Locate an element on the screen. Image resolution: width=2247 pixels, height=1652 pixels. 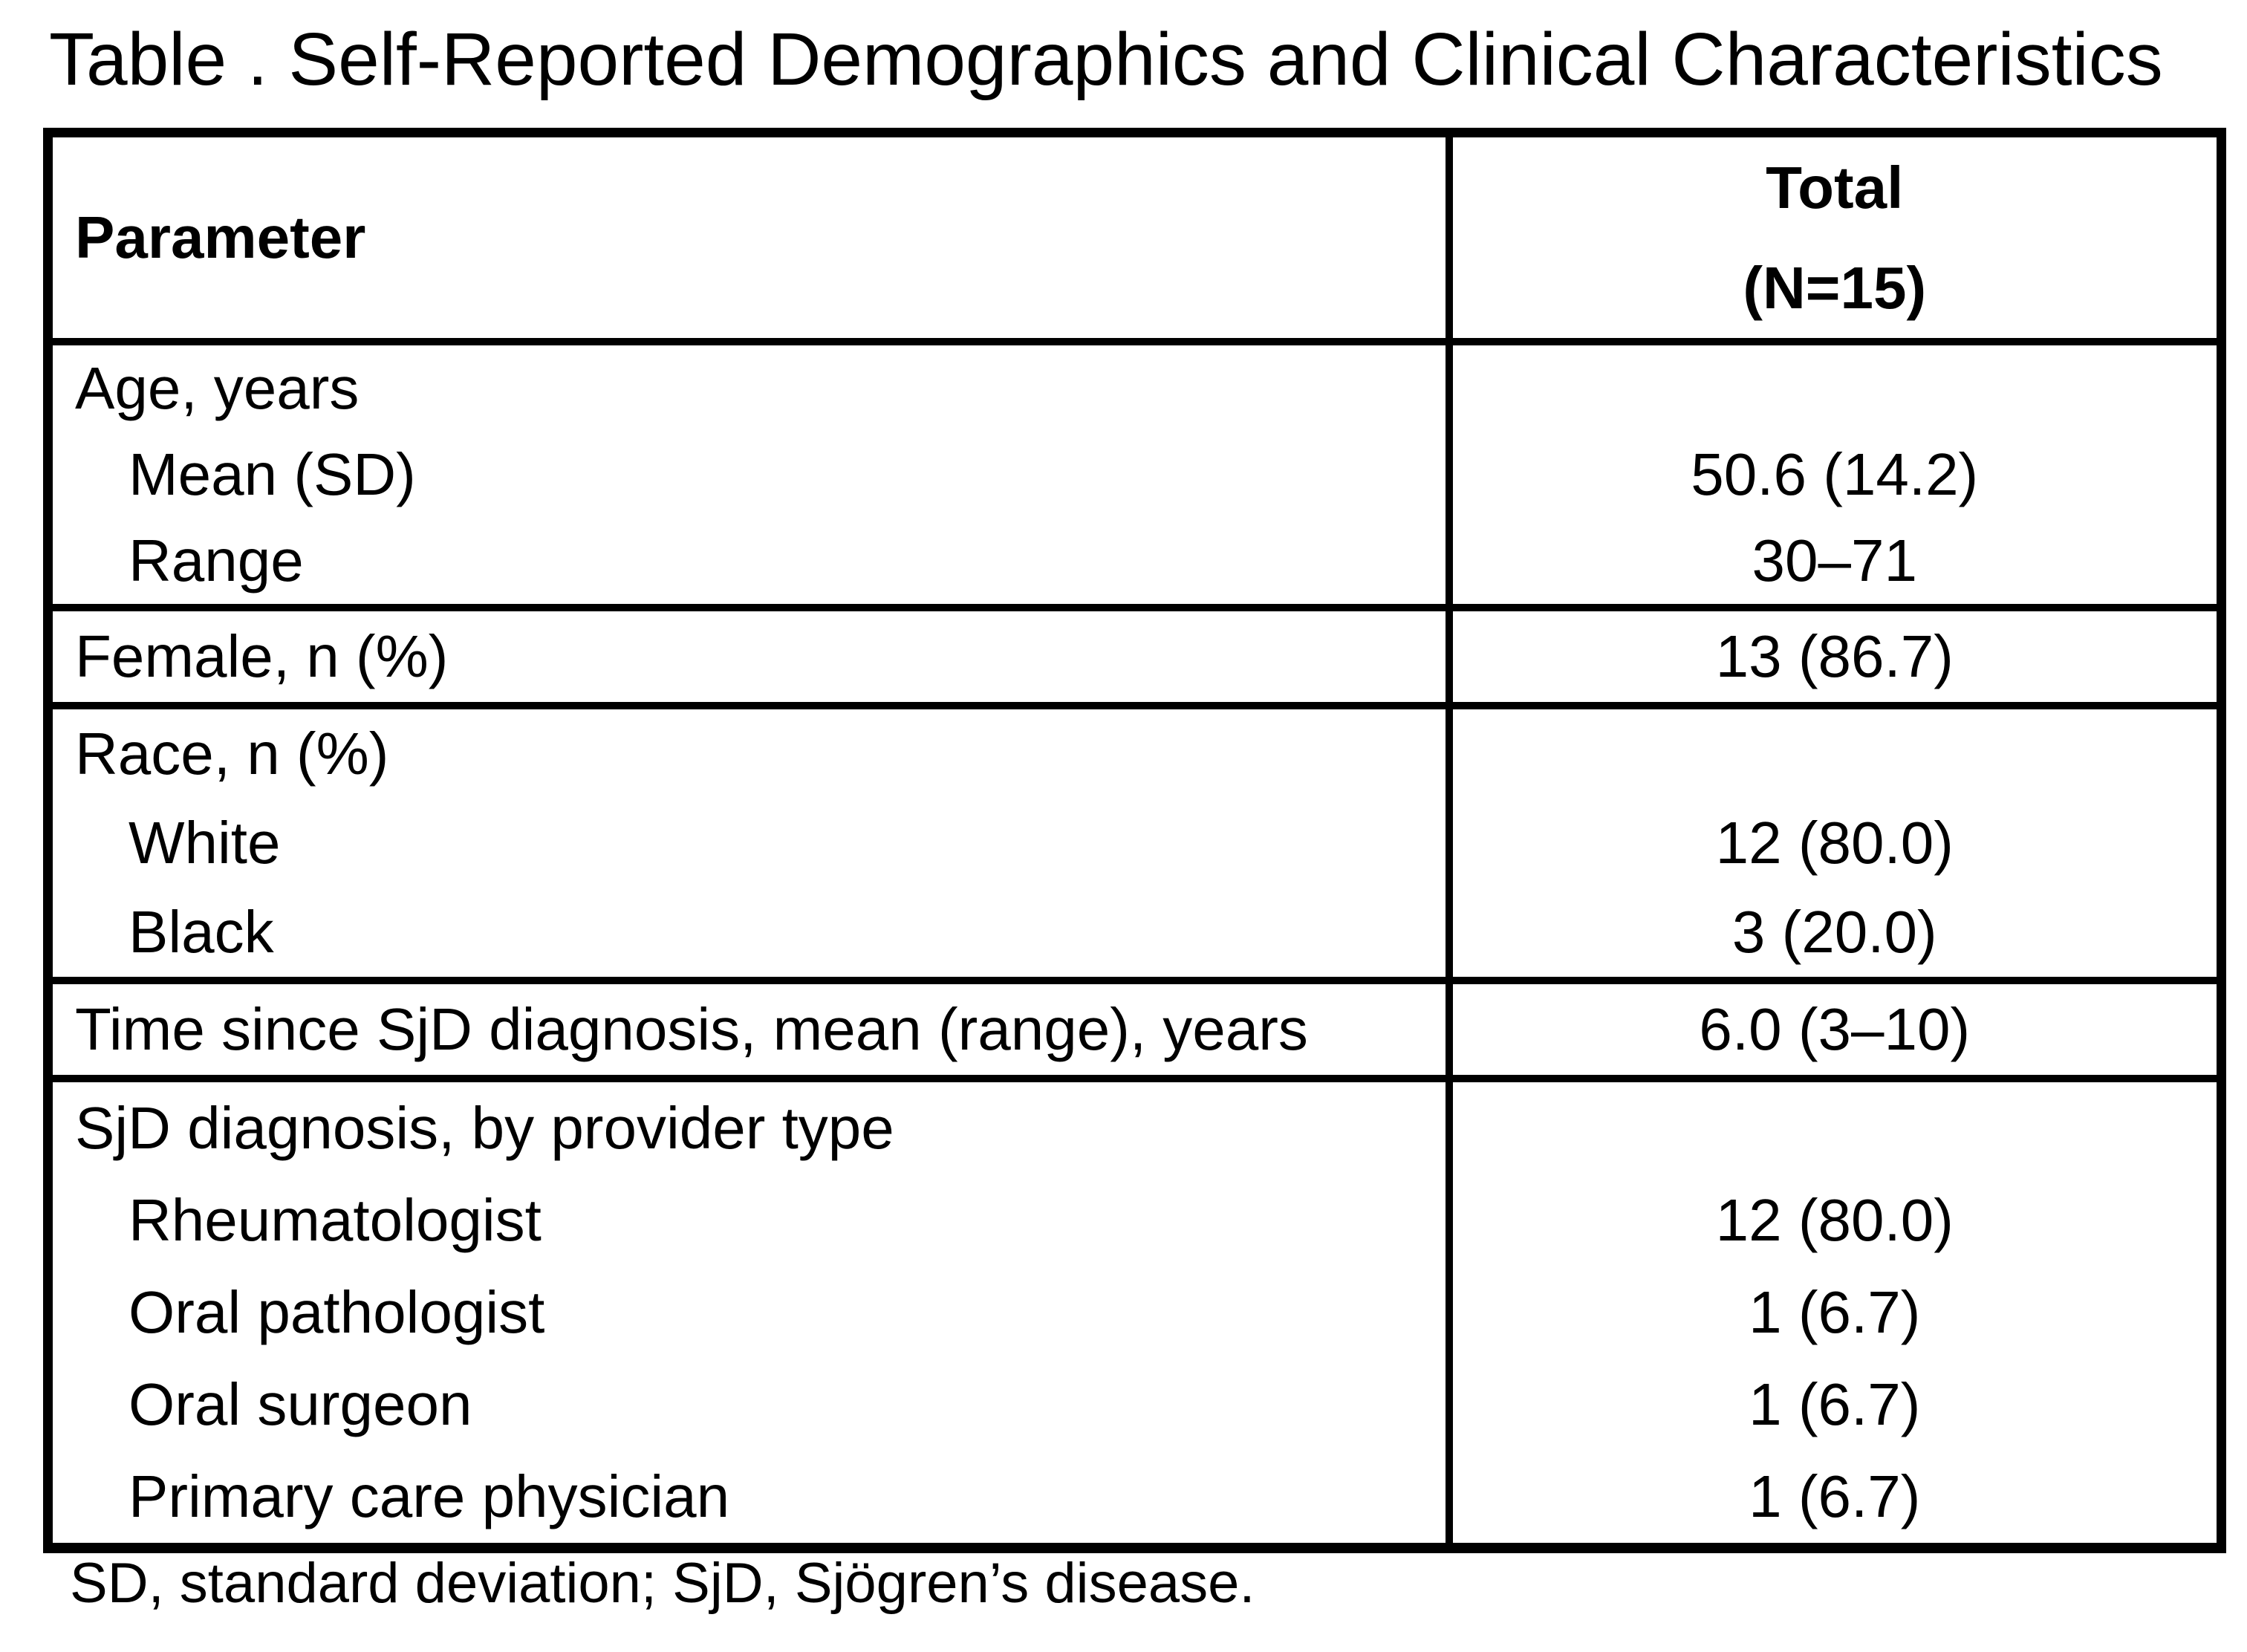
value-line: 30–71 is located at coordinates (1834, 560).